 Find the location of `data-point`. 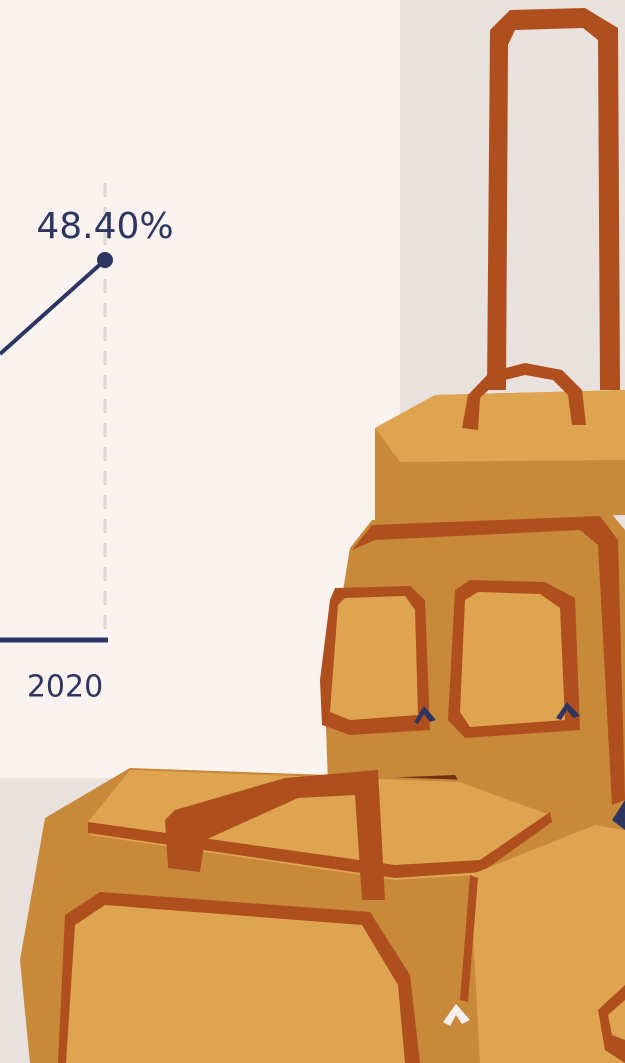

data-point is located at coordinates (105, 260).